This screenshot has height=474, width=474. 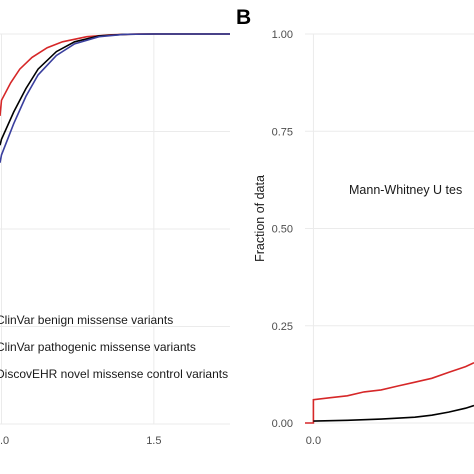 I want to click on panel-a-x-tick-label: 1.0, so click(x=4, y=441).